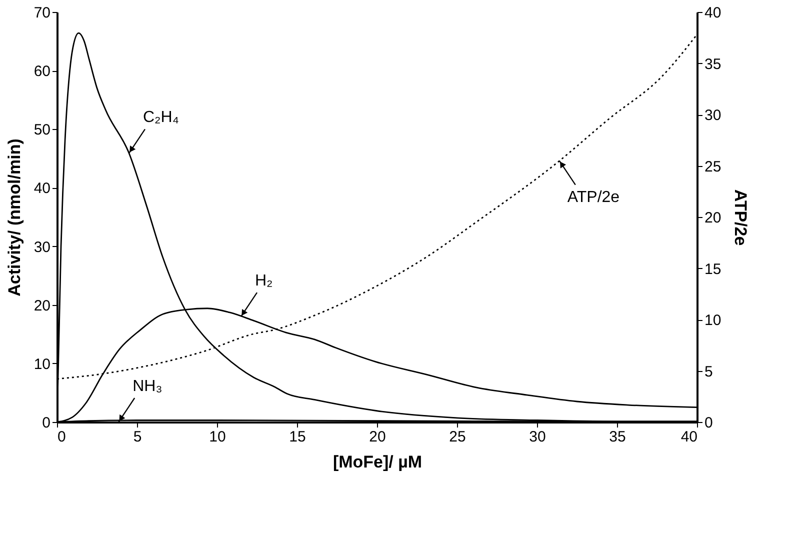  I want to click on x-tick-label: 40, so click(689, 437).